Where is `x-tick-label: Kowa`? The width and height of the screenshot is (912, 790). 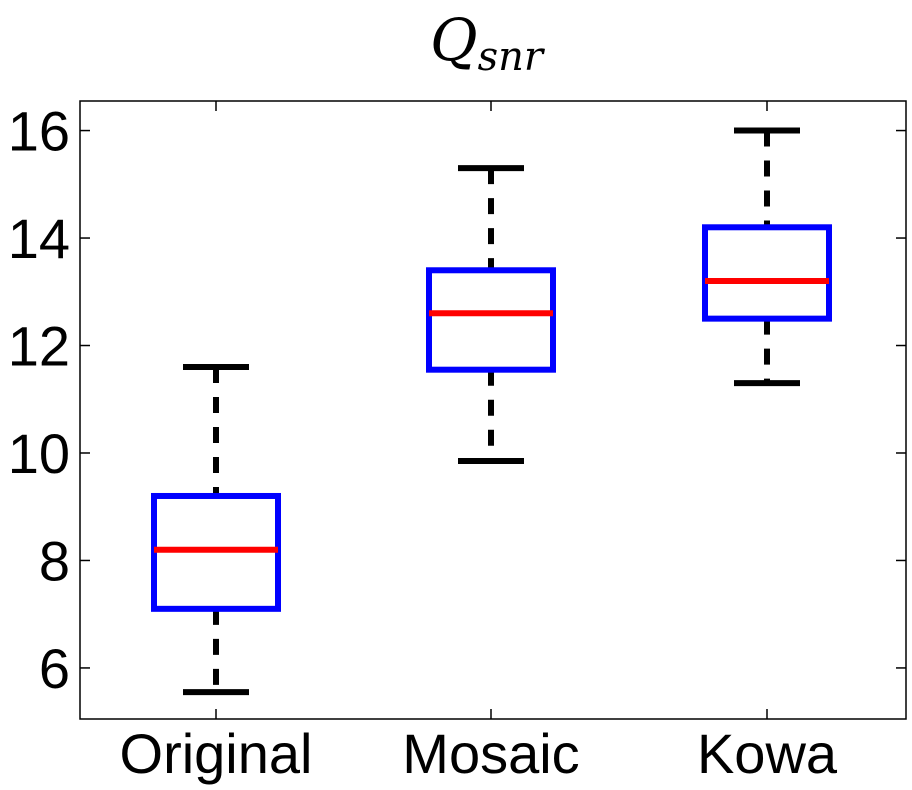 x-tick-label: Kowa is located at coordinates (767, 753).